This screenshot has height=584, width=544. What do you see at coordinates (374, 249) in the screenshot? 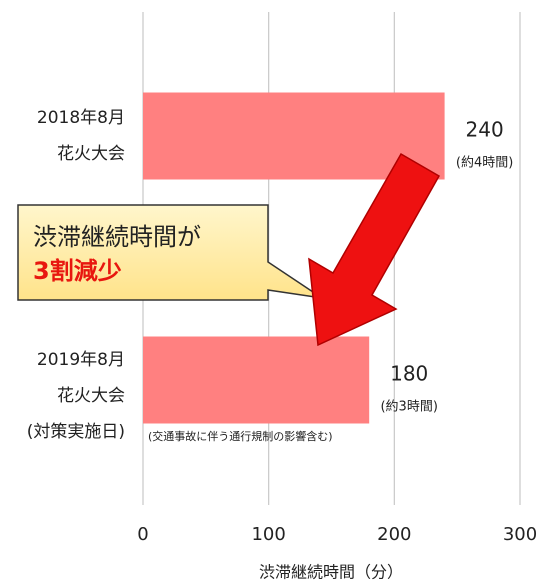
I see `arrow` at bounding box center [374, 249].